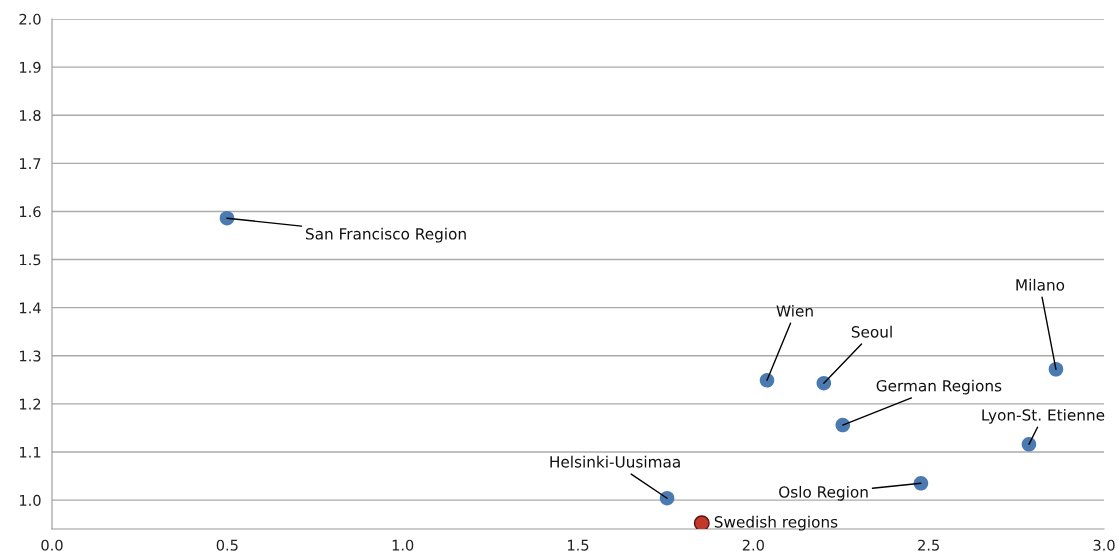 The height and width of the screenshot is (551, 1119). What do you see at coordinates (794, 310) in the screenshot?
I see `annotation: Wien` at bounding box center [794, 310].